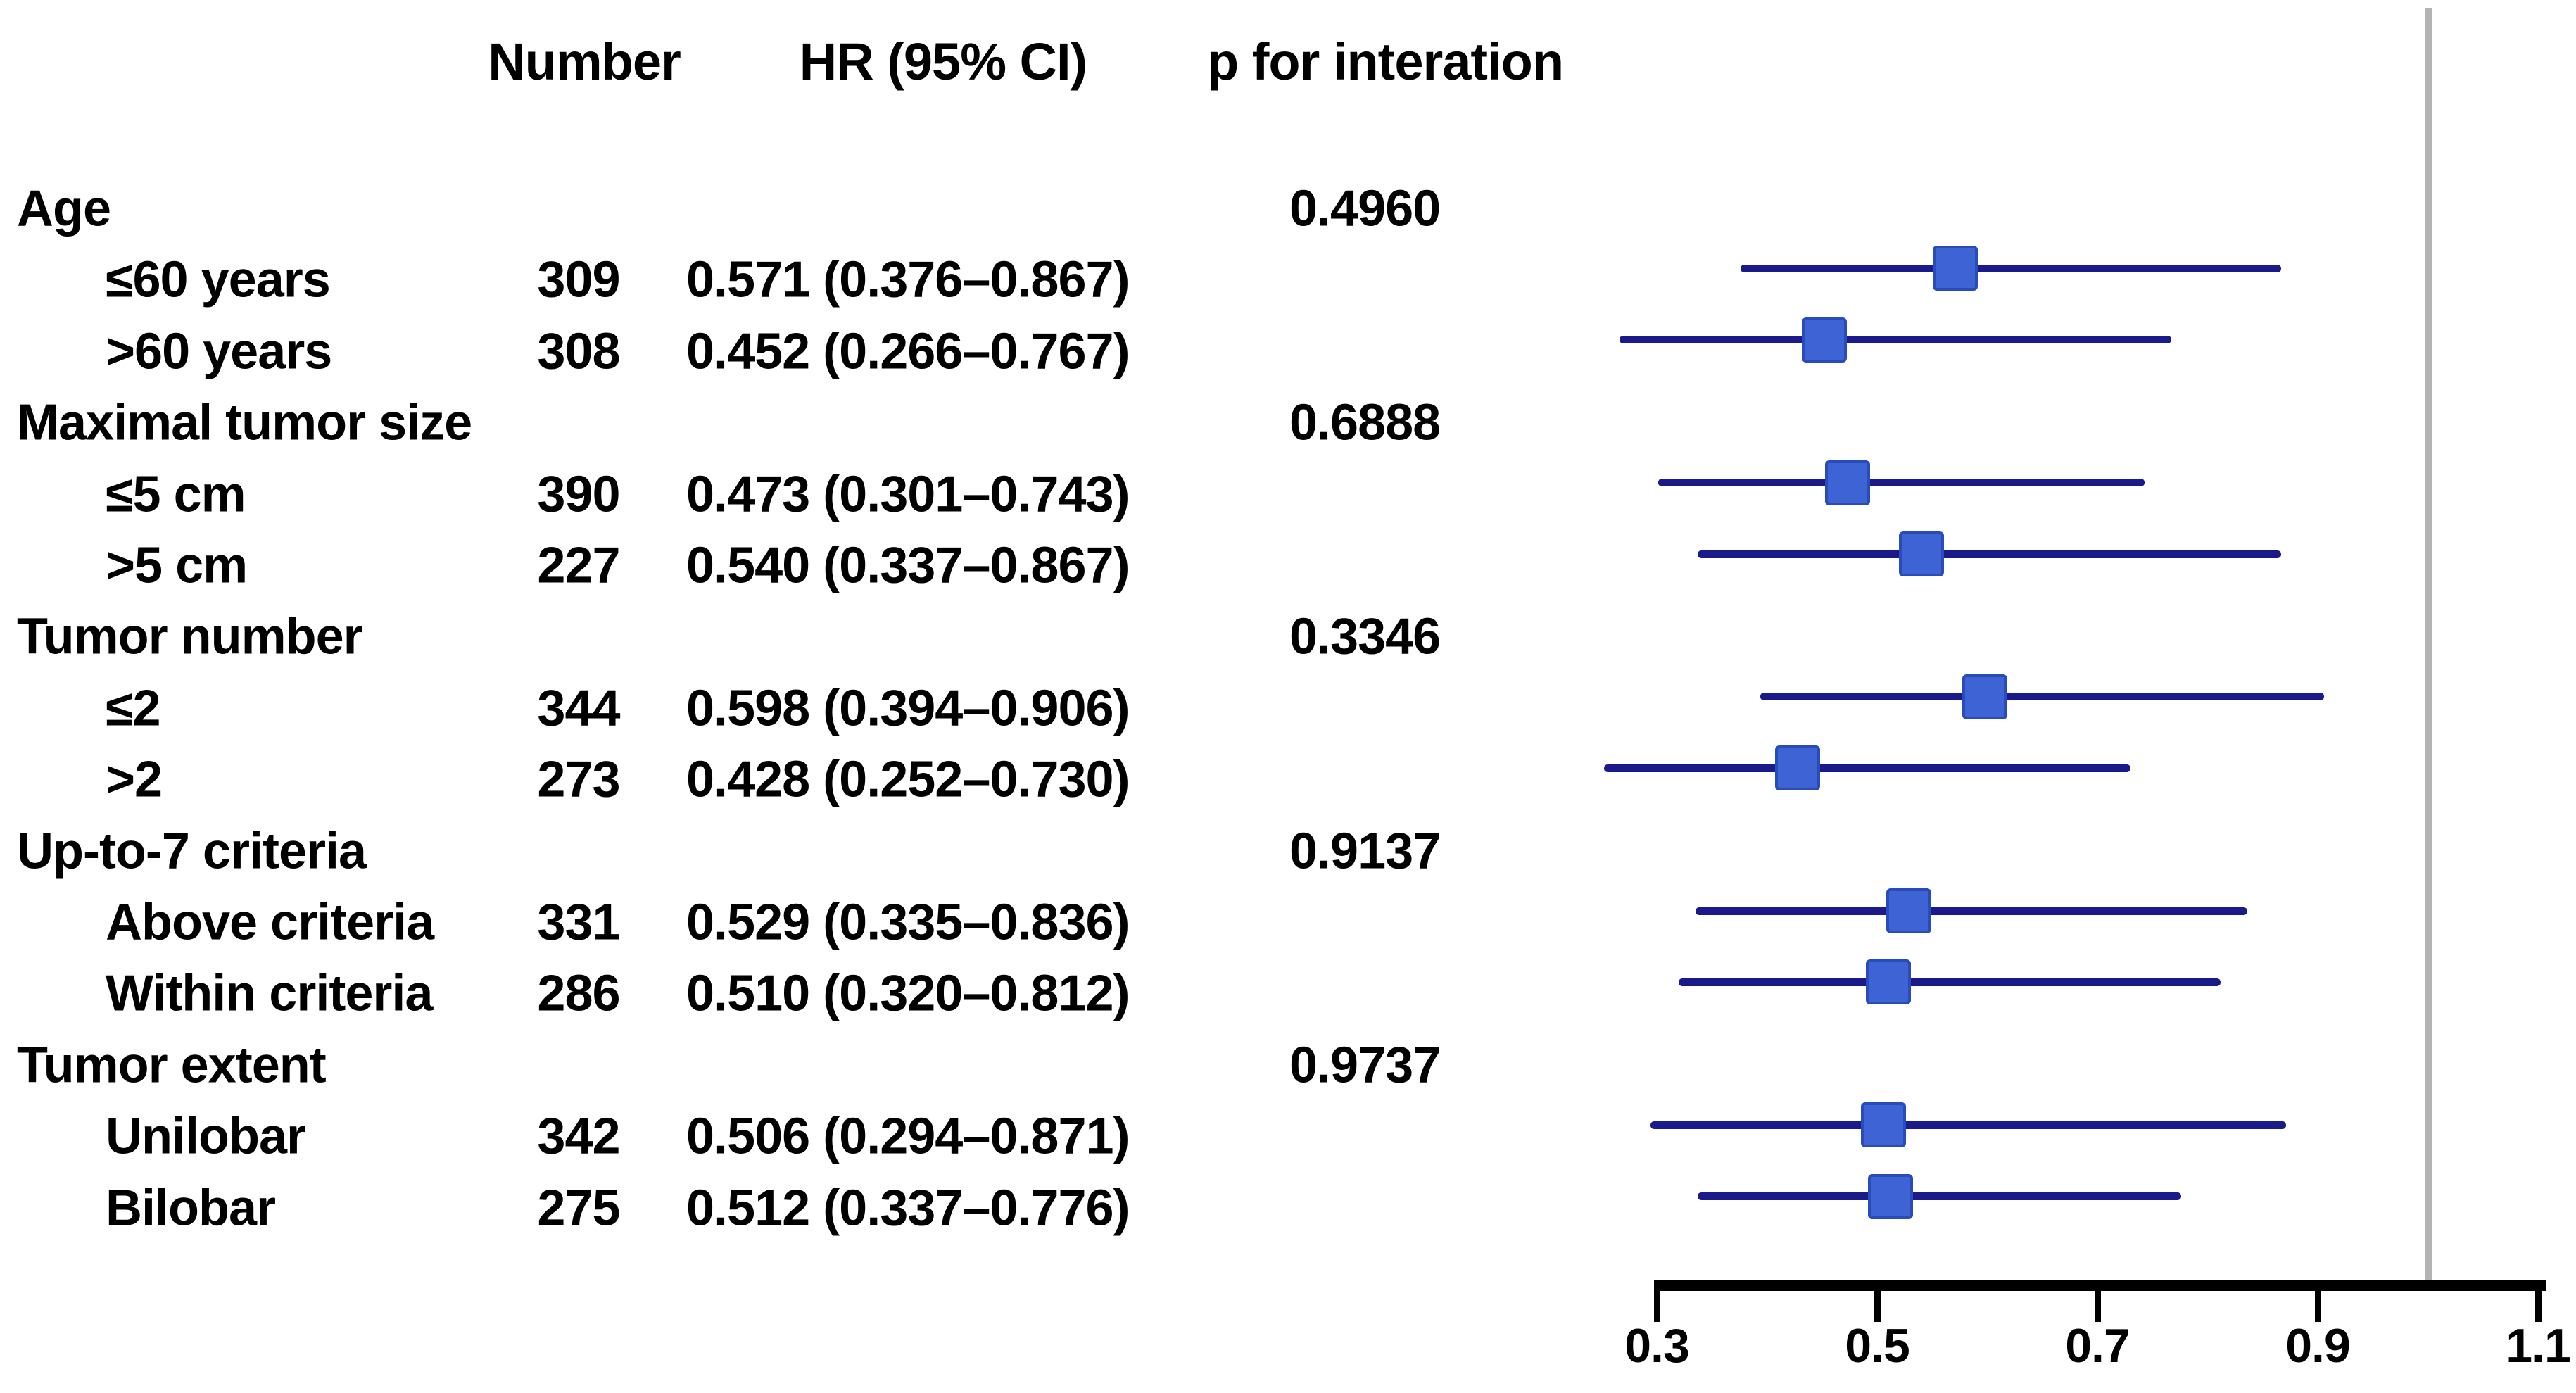 The width and height of the screenshot is (2576, 1393). I want to click on hr-ci-value: 0.428 (0.252–0.730), so click(908, 780).